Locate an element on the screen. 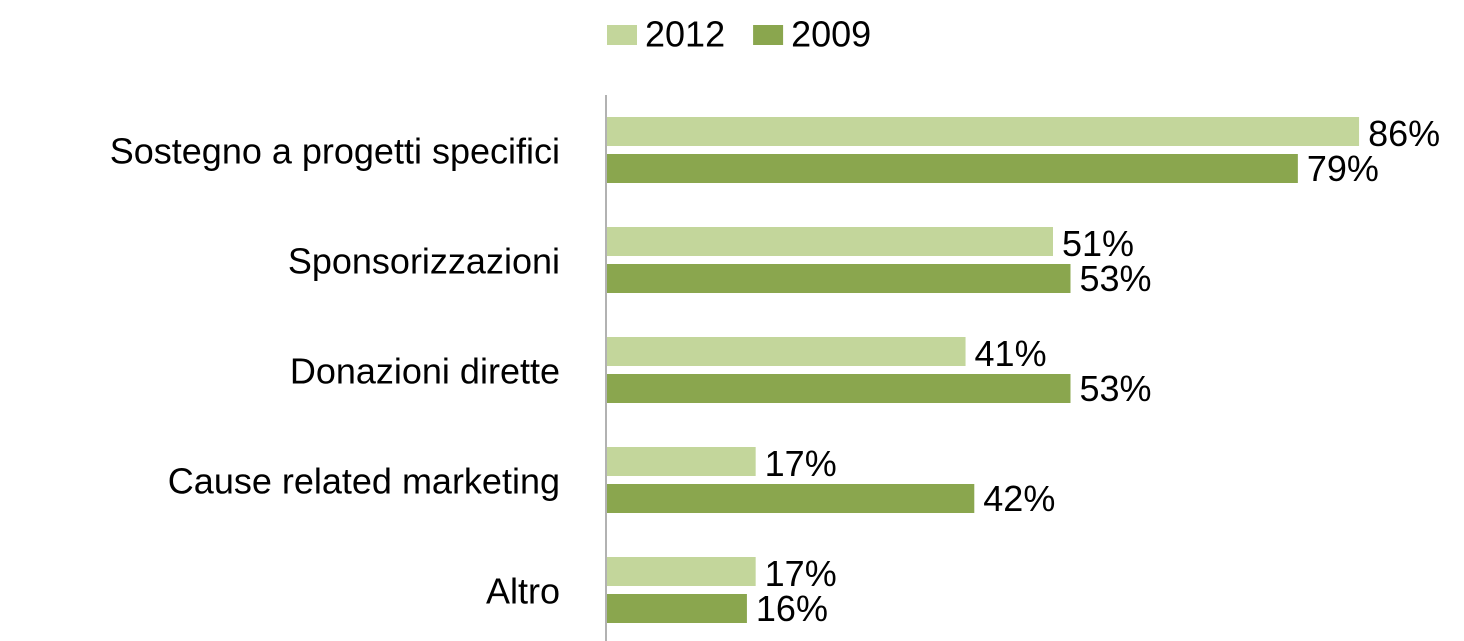  value-label: 79% is located at coordinates (1343, 168).